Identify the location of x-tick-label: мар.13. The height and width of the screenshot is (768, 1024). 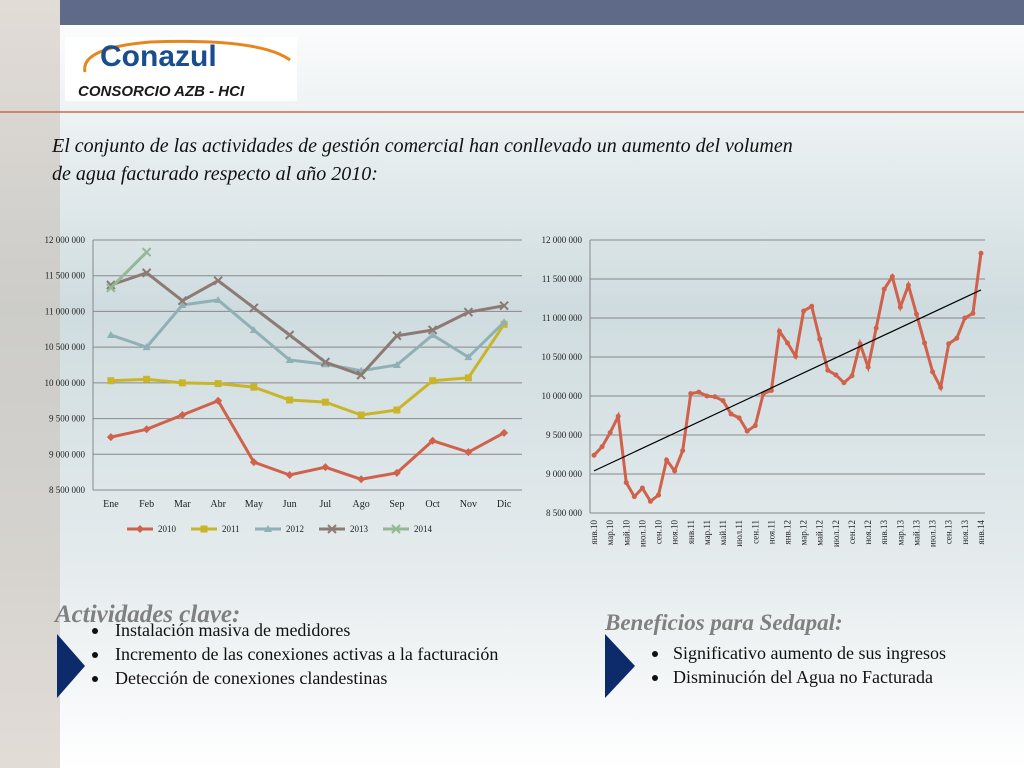
(900, 533).